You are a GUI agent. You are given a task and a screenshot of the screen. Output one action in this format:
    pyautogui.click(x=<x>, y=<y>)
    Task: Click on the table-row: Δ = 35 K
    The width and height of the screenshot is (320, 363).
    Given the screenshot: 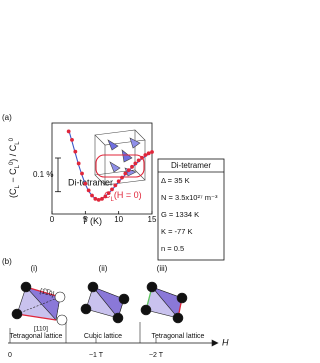 What is the action you would take?
    pyautogui.click(x=175, y=180)
    